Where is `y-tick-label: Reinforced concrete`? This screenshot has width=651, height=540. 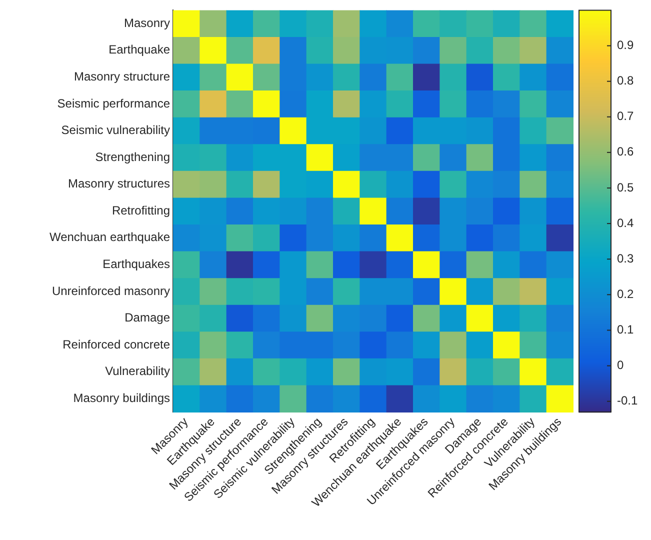
y-tick-label: Reinforced concrete is located at coordinates (116, 344).